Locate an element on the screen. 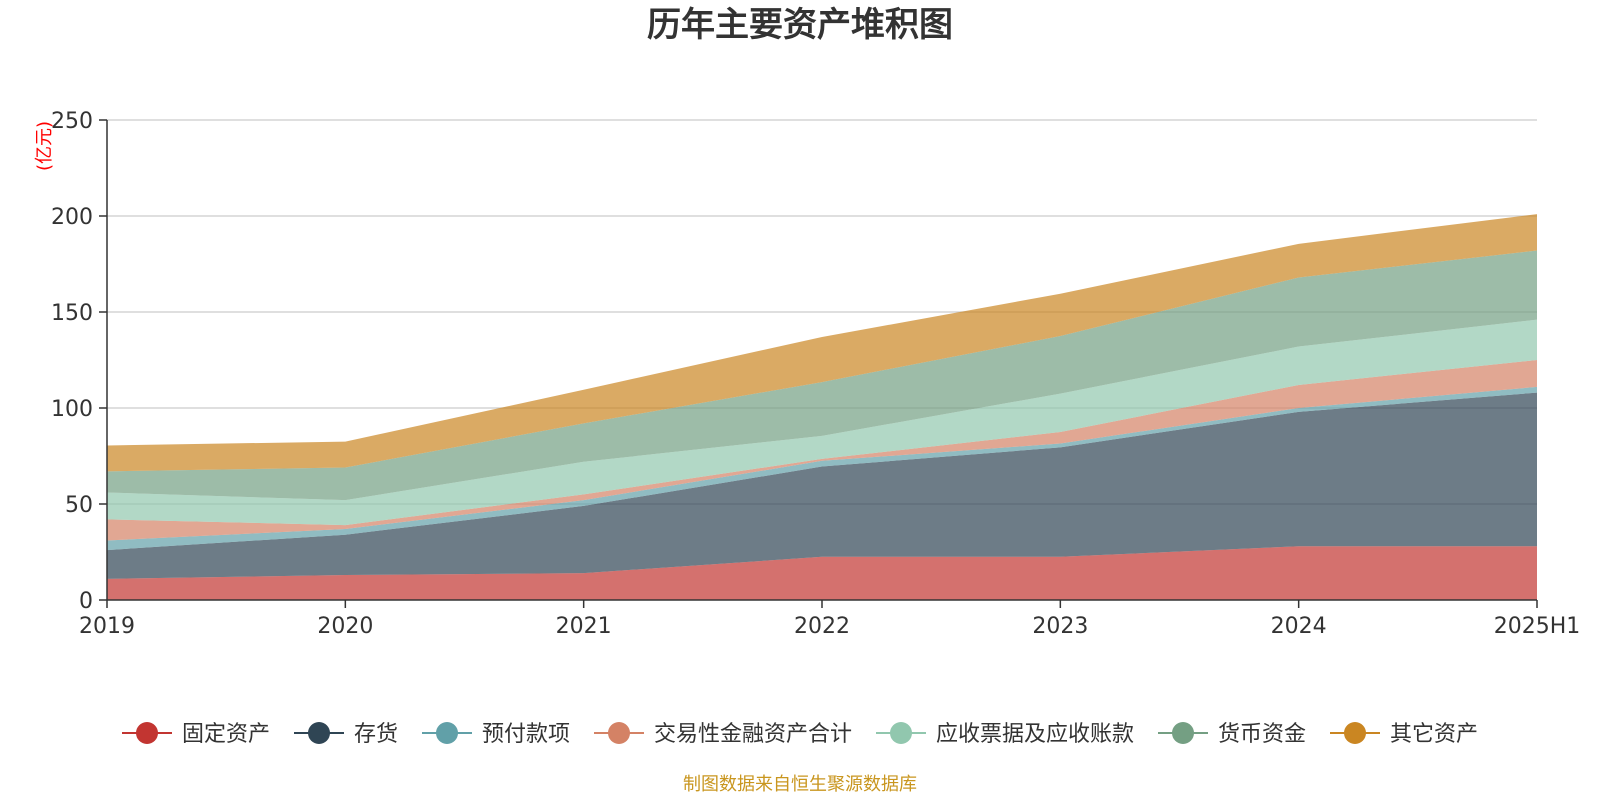  legend-item-4: 应收票据及应收账款 is located at coordinates (1005, 734).